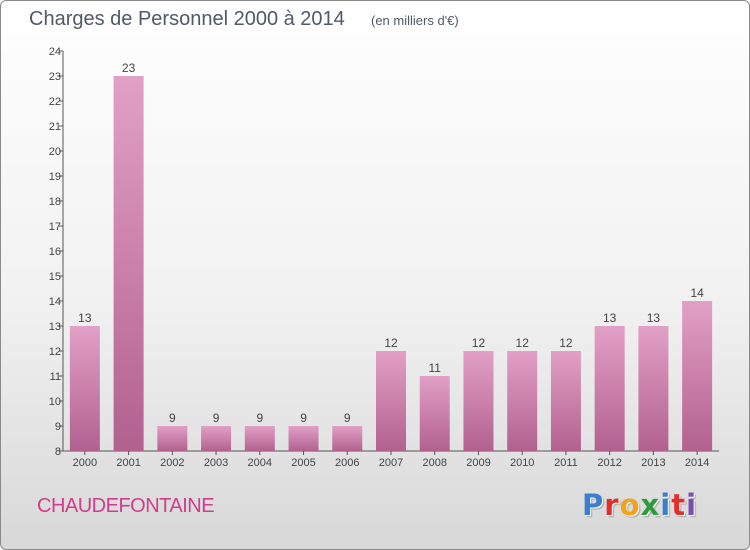 Image resolution: width=750 pixels, height=550 pixels. I want to click on y-tick-label: 18, so click(55, 202).